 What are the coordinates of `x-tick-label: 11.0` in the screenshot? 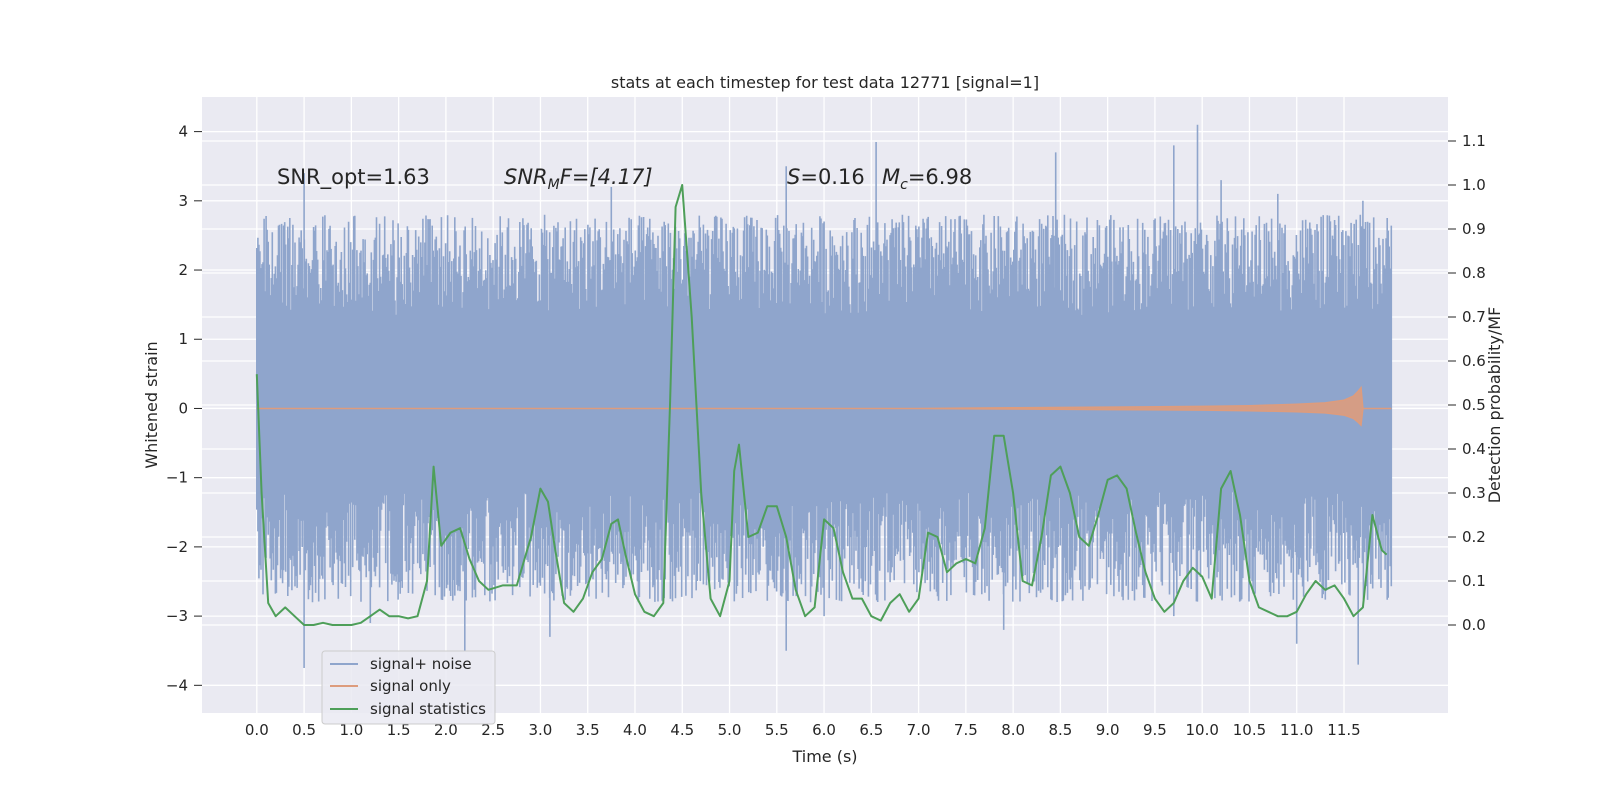 It's located at (1296, 730).